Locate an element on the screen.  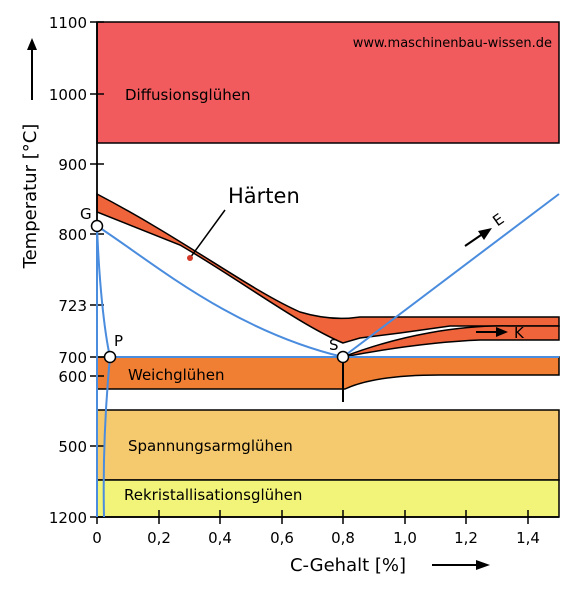
point-p-marker is located at coordinates (110, 357).